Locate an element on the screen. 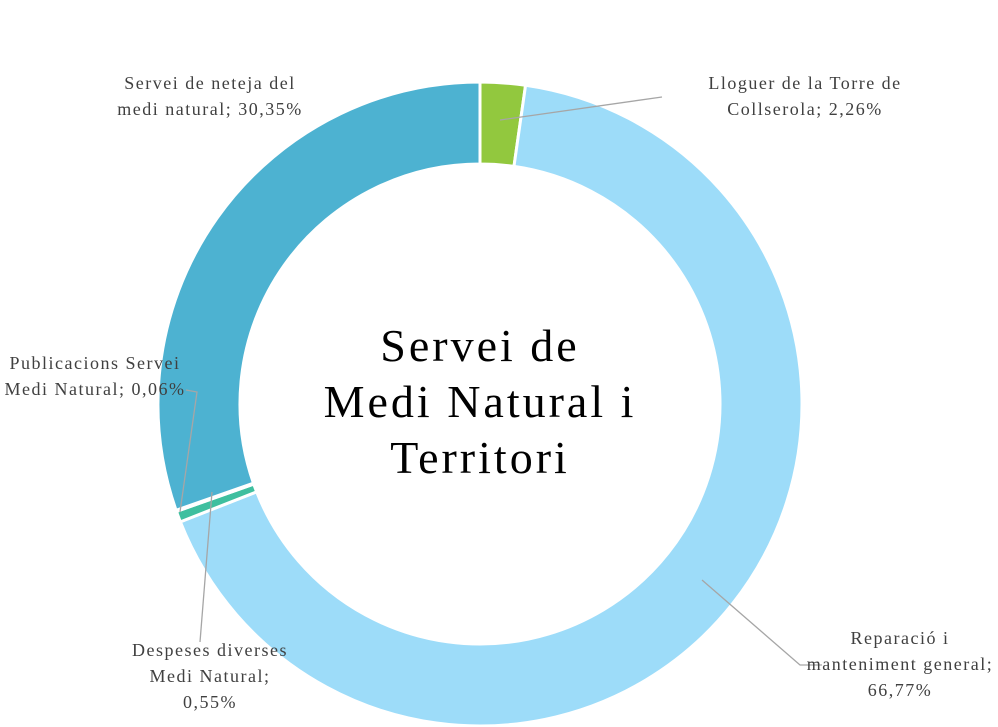 This screenshot has width=998, height=727. data-label: Despeses diverses Medi Natural; 0,55% is located at coordinates (210, 676).